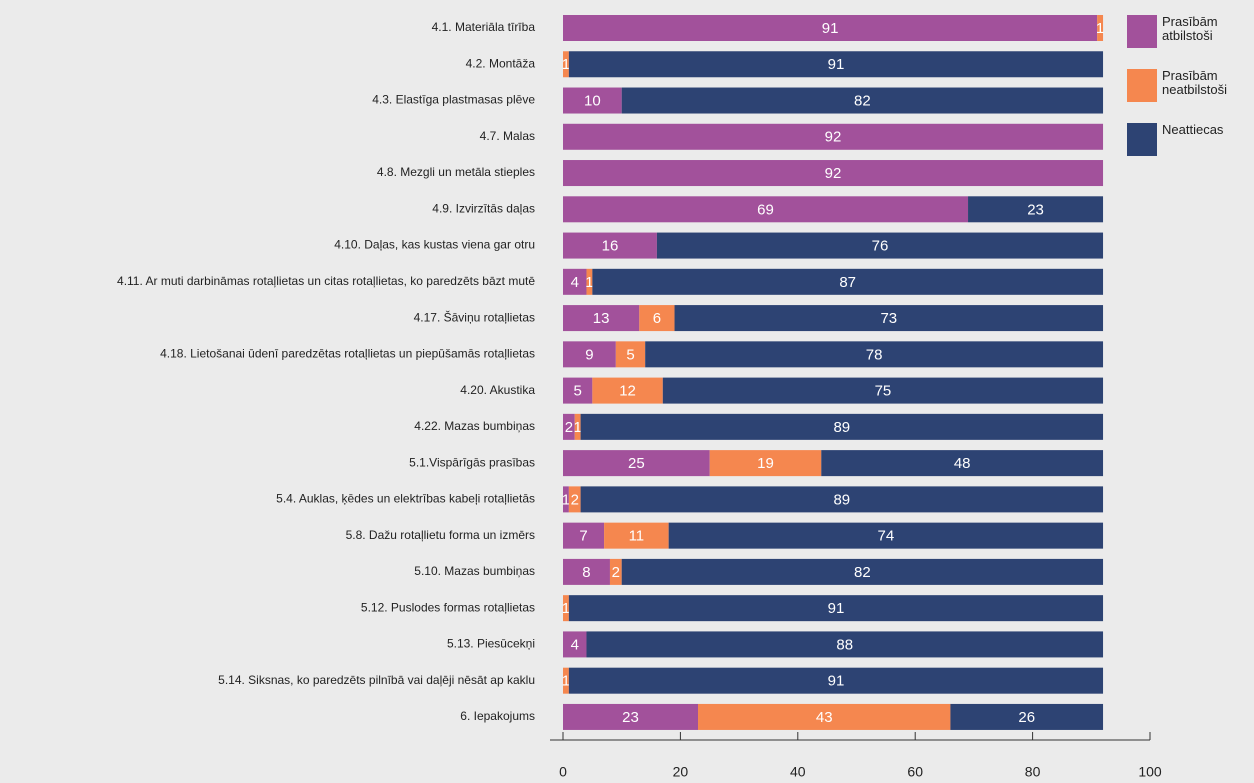 This screenshot has width=1254, height=783. Describe the element at coordinates (586, 572) in the screenshot. I see `data-label: 8` at that location.